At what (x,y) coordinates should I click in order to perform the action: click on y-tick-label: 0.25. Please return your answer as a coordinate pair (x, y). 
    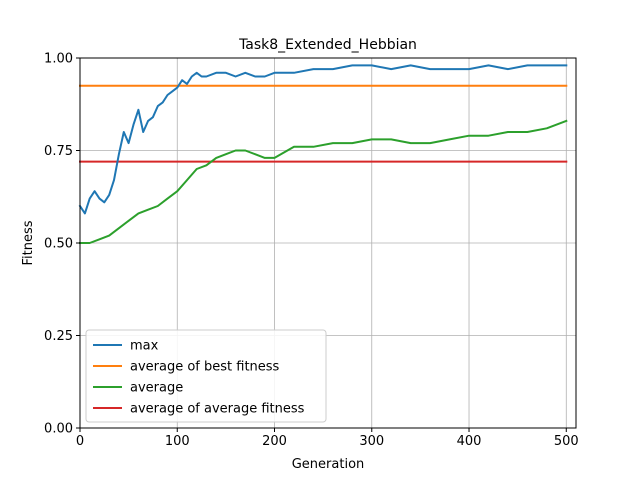
    Looking at the image, I should click on (58, 336).